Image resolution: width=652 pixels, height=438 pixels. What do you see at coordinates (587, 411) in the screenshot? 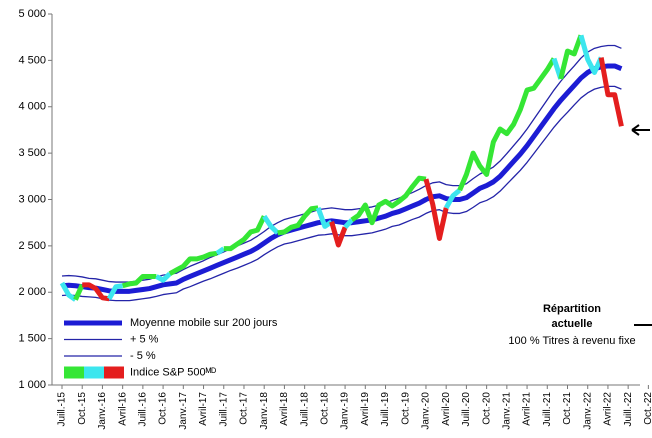
I see `x-tick-label: Janv.-22` at bounding box center [587, 411].